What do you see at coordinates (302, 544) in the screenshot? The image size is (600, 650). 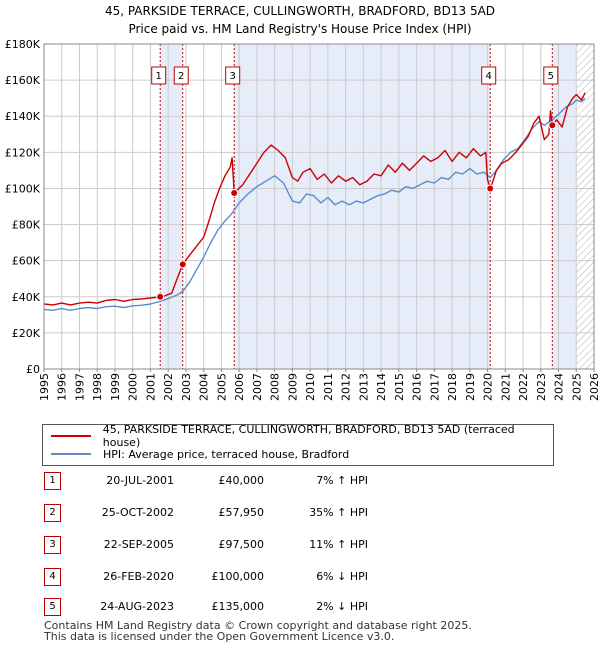 I see `sale-row: 3 22-SEP-2005 £97,500 11% ↑ HPI` at bounding box center [302, 544].